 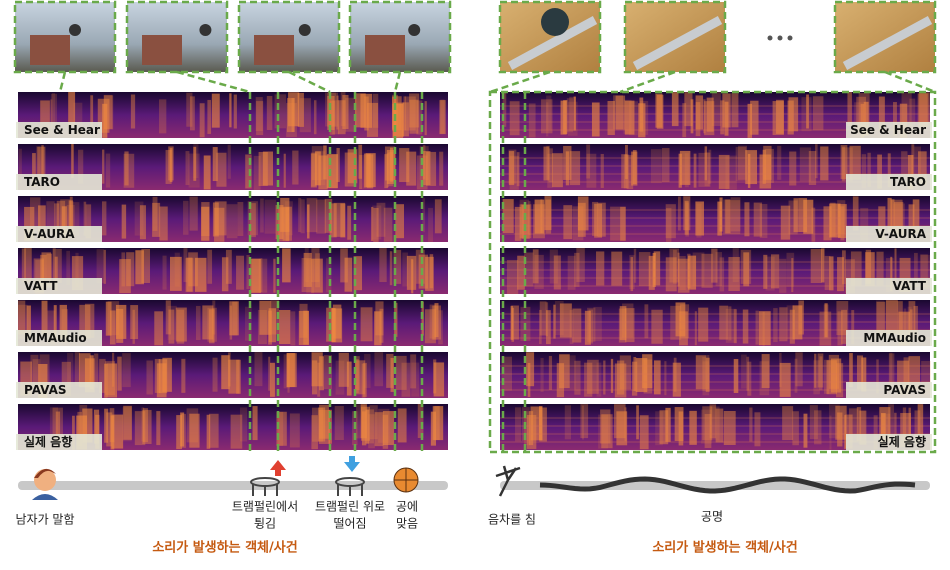 I want to click on speaker-body, so click(x=45, y=497).